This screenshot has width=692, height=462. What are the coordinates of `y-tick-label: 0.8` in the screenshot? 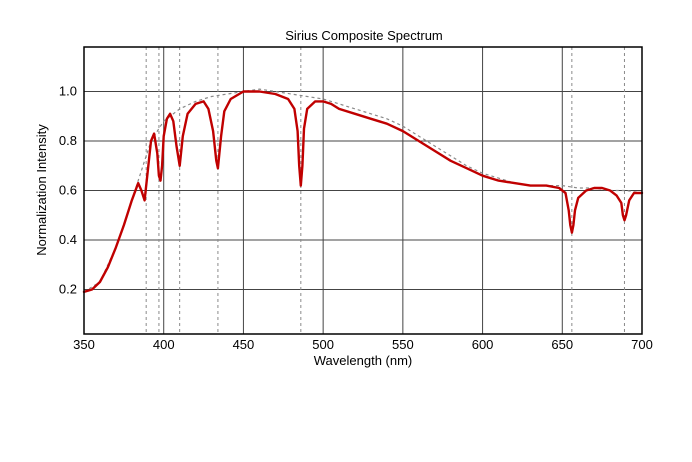 It's located at (68, 140).